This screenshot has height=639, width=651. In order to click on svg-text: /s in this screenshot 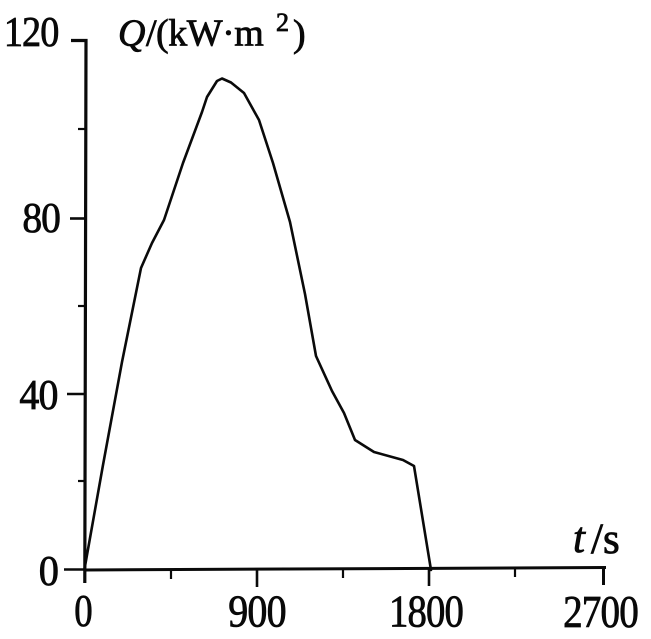, I will do `click(605, 539)`.